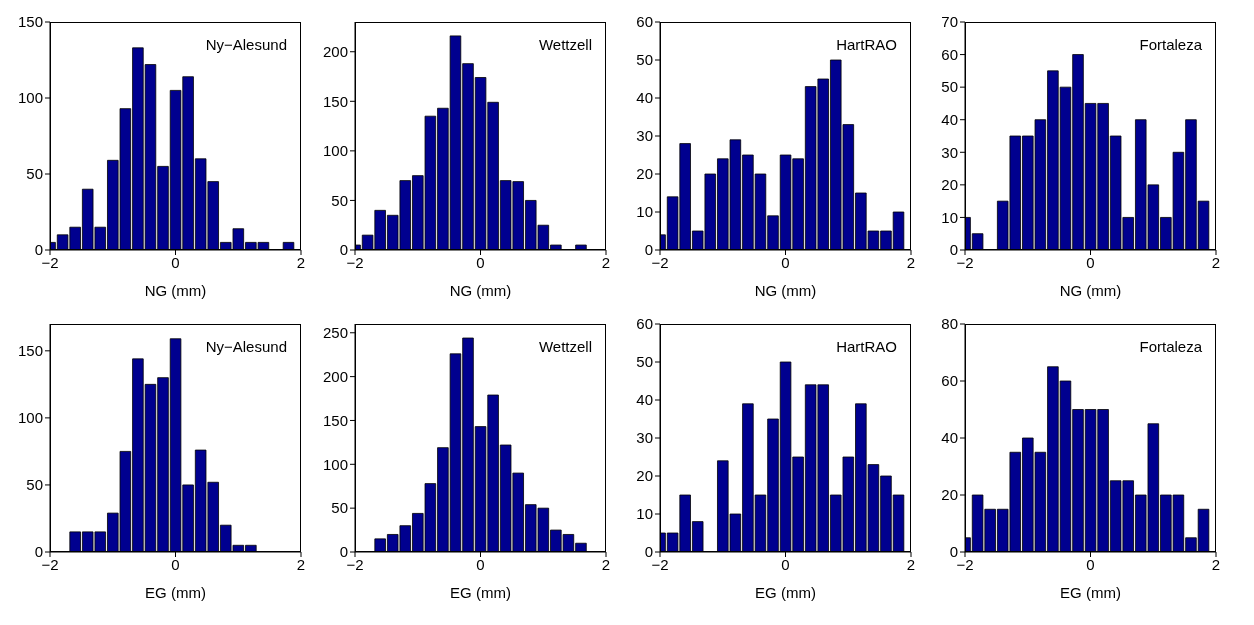  What do you see at coordinates (949, 22) in the screenshot?
I see `y-tick-label: 70` at bounding box center [949, 22].